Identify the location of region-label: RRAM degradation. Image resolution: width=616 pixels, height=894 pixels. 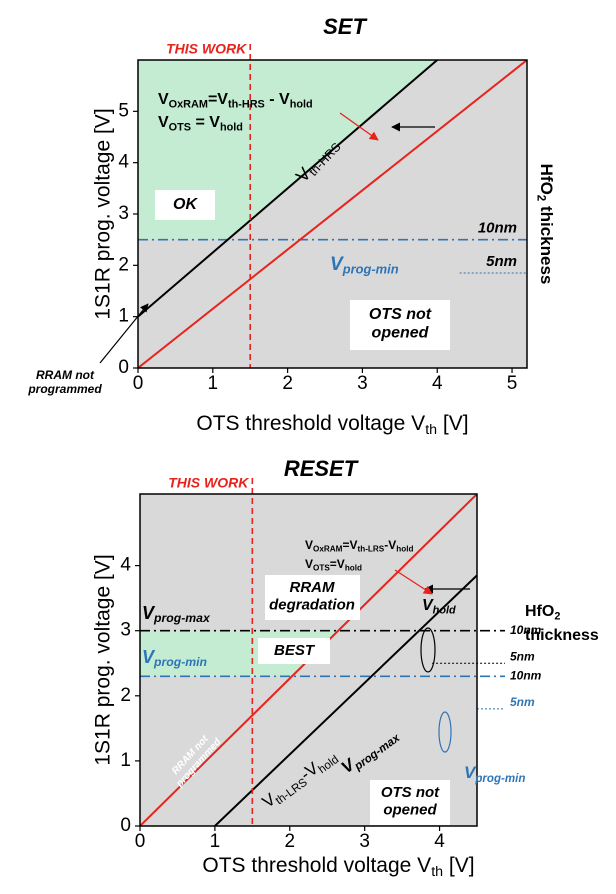
(312, 596).